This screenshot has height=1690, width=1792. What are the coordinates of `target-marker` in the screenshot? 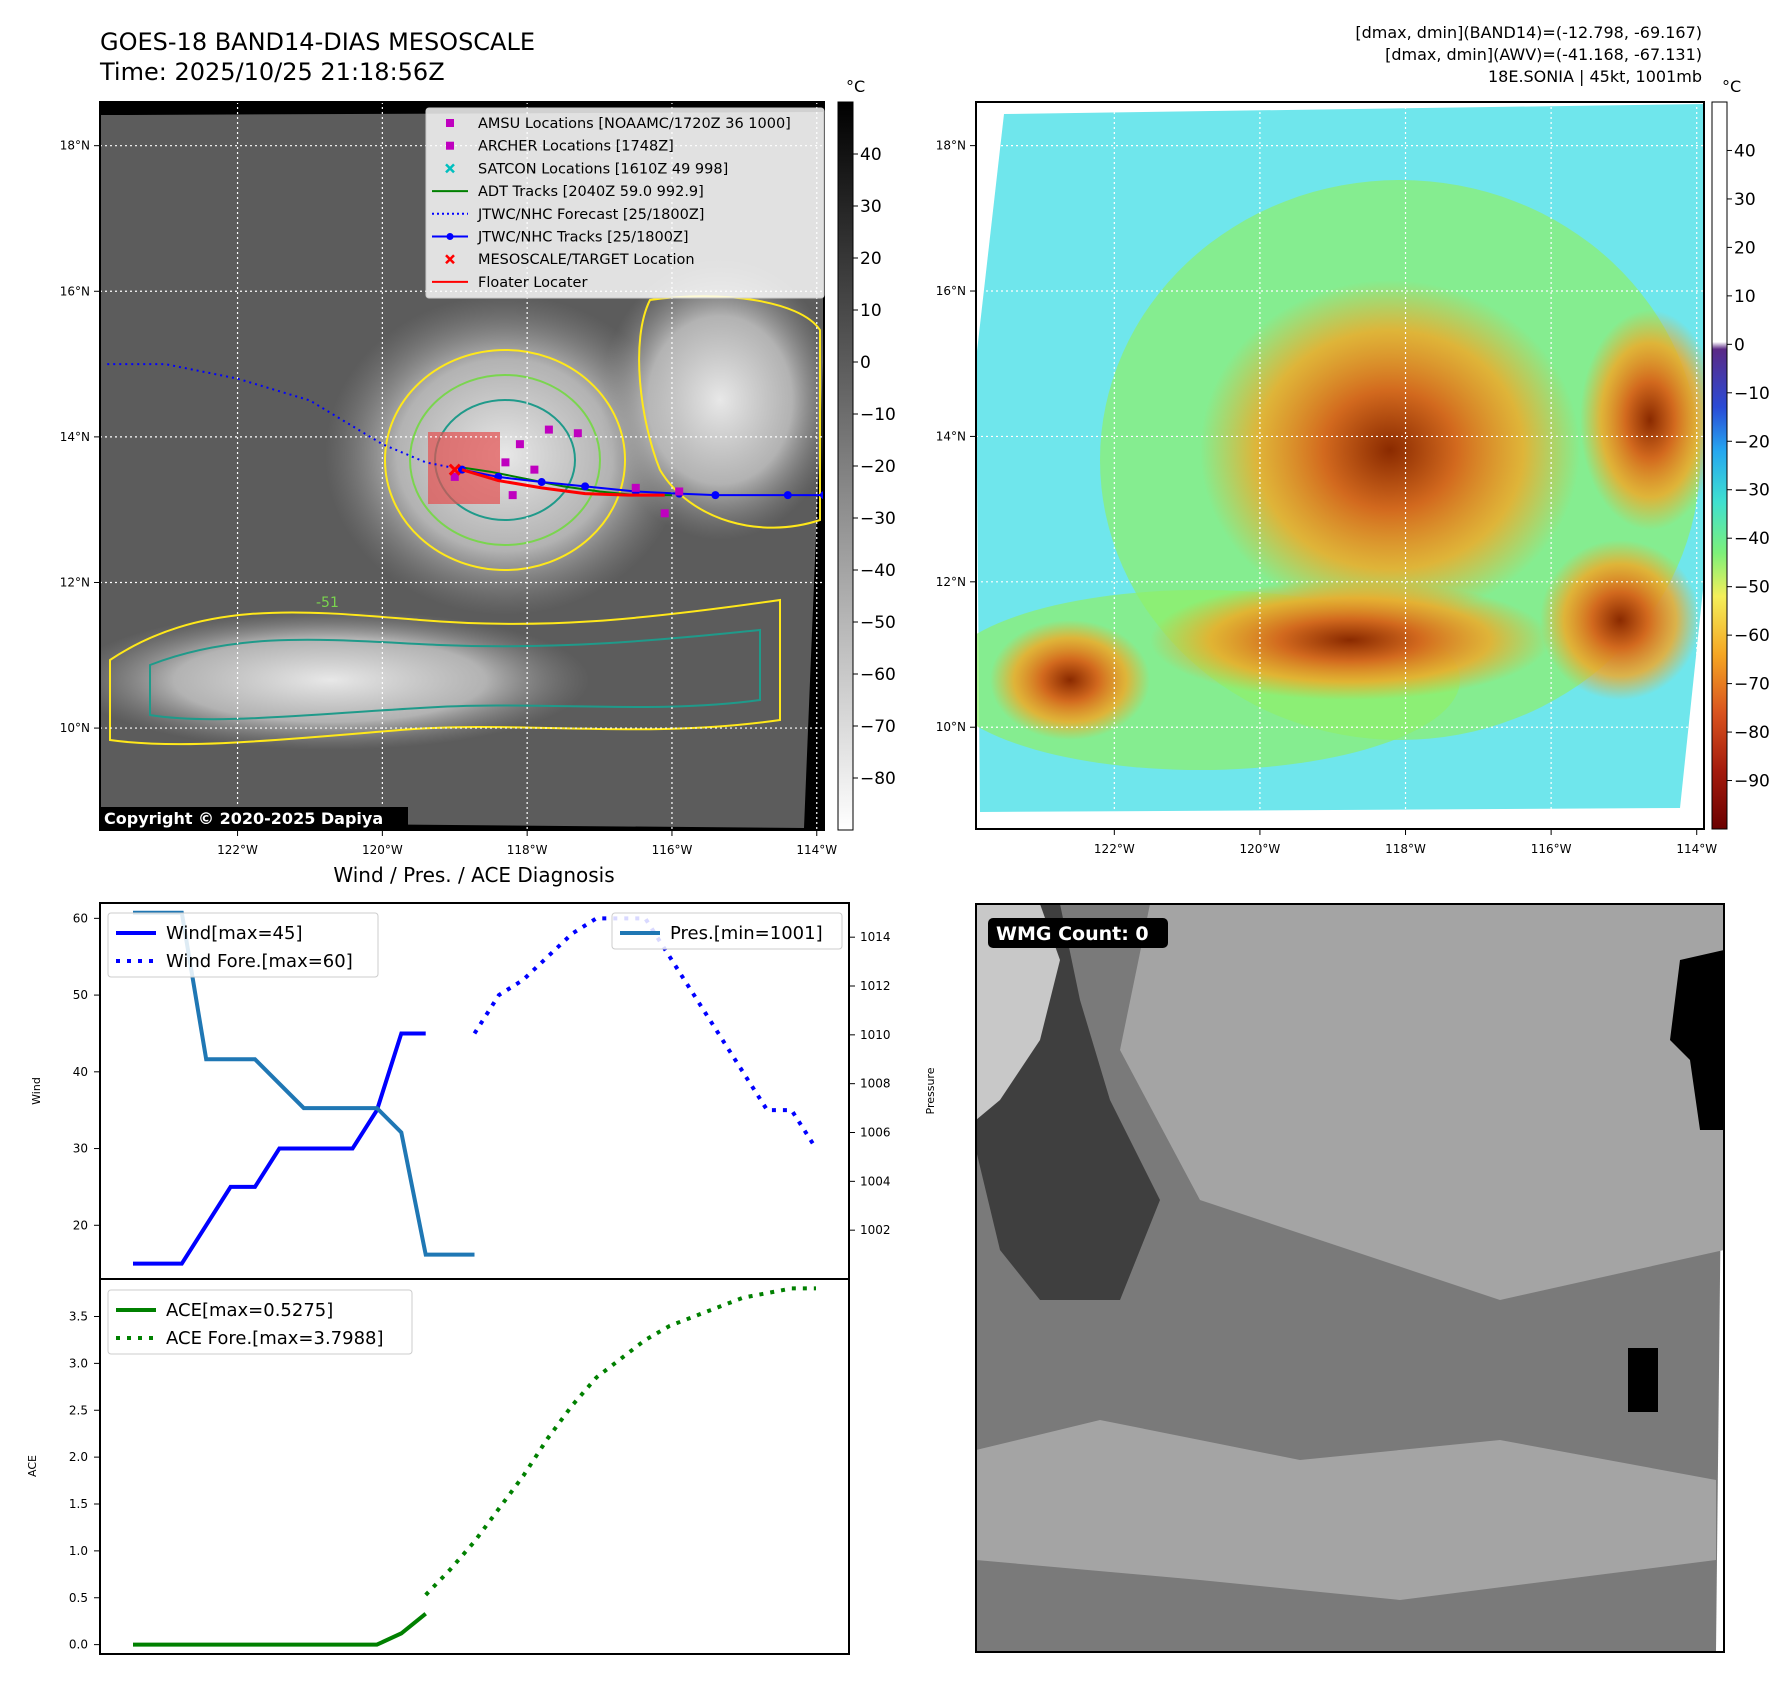 It's located at (454, 469).